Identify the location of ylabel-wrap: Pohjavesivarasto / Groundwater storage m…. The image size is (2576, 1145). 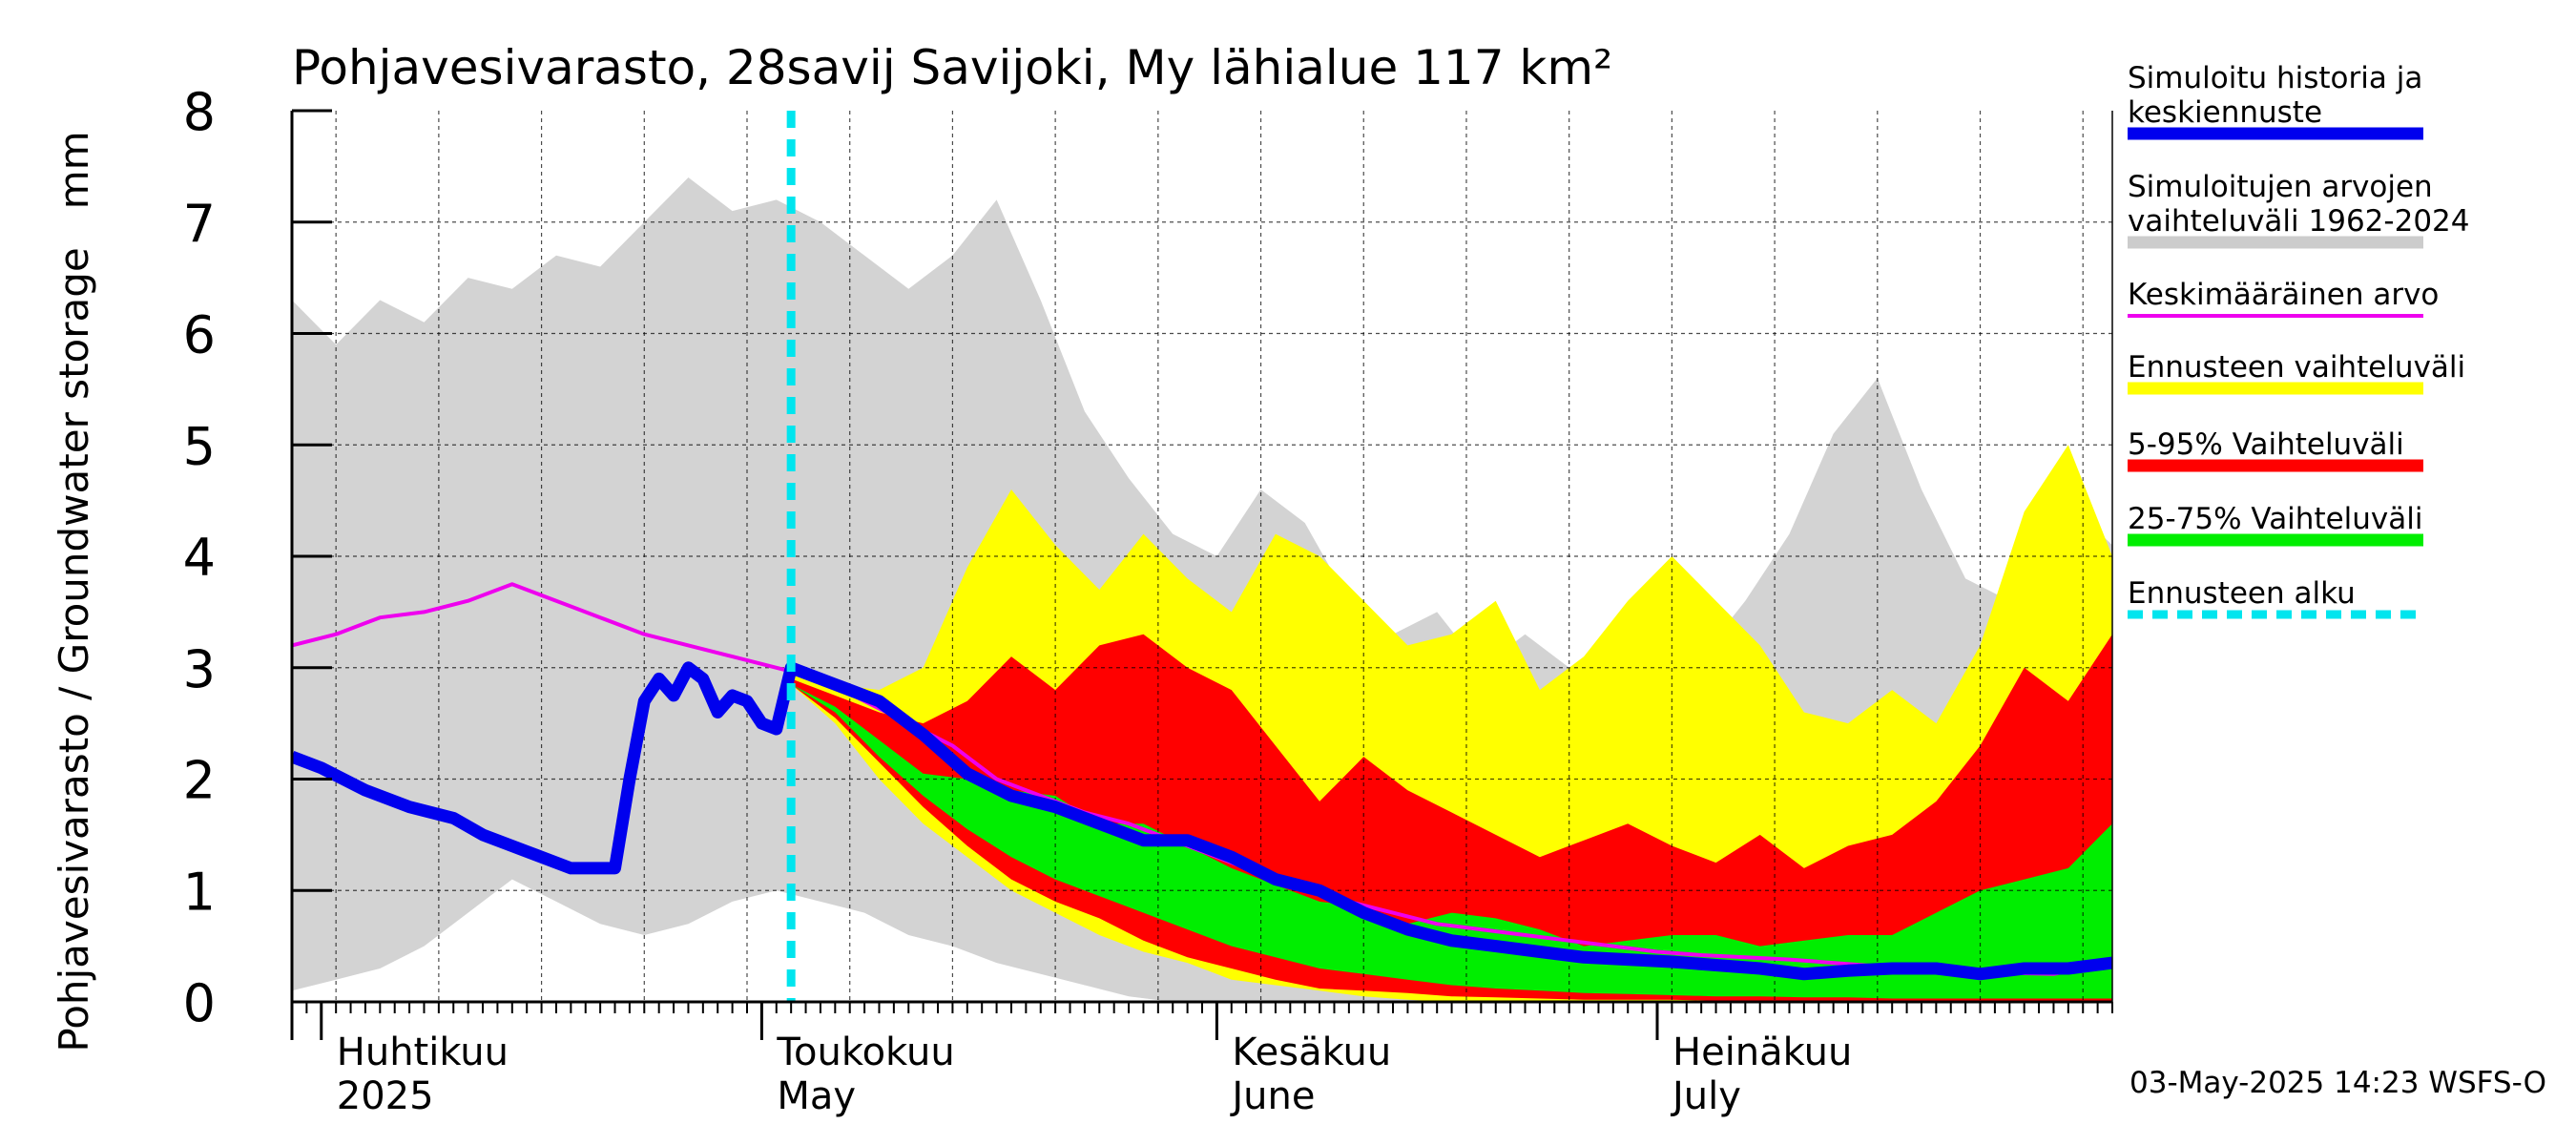
(74, 591).